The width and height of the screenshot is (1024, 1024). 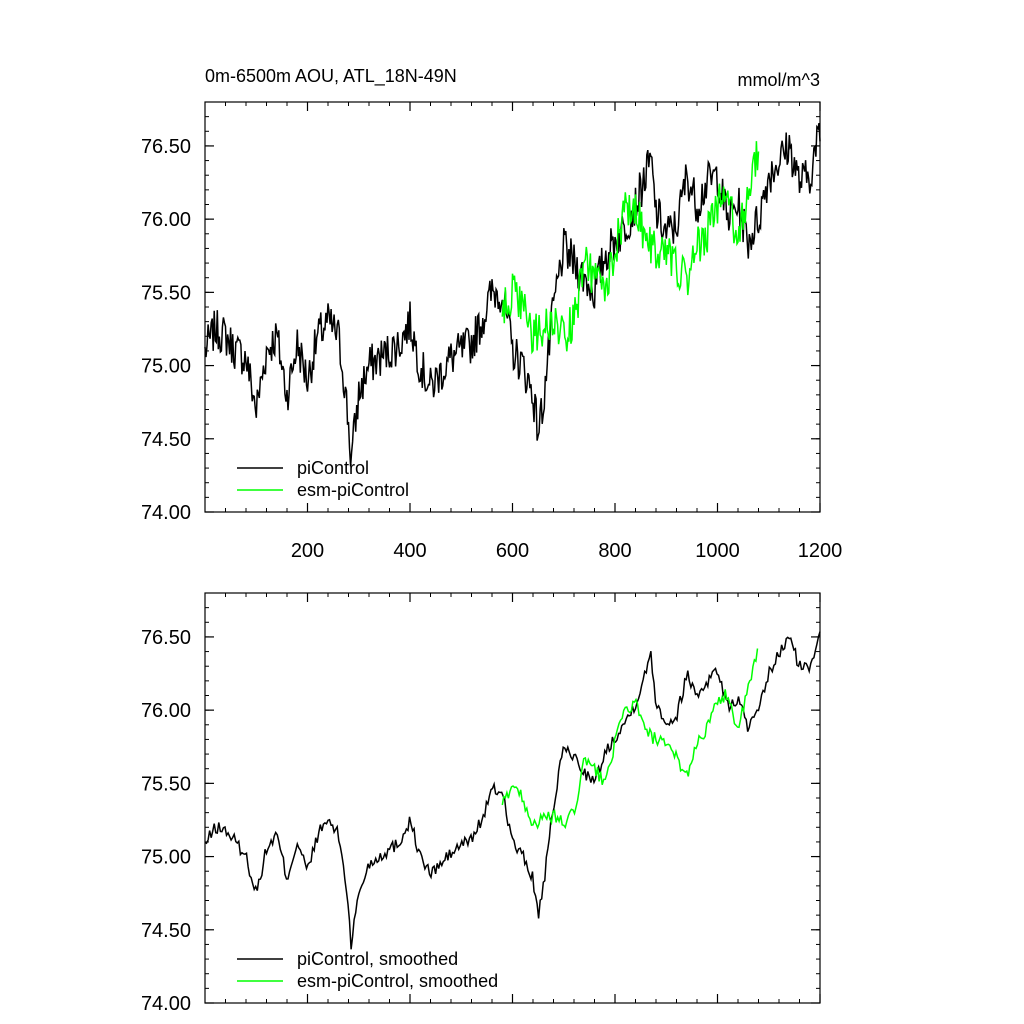 What do you see at coordinates (614, 551) in the screenshot?
I see `x-tick-label: 800` at bounding box center [614, 551].